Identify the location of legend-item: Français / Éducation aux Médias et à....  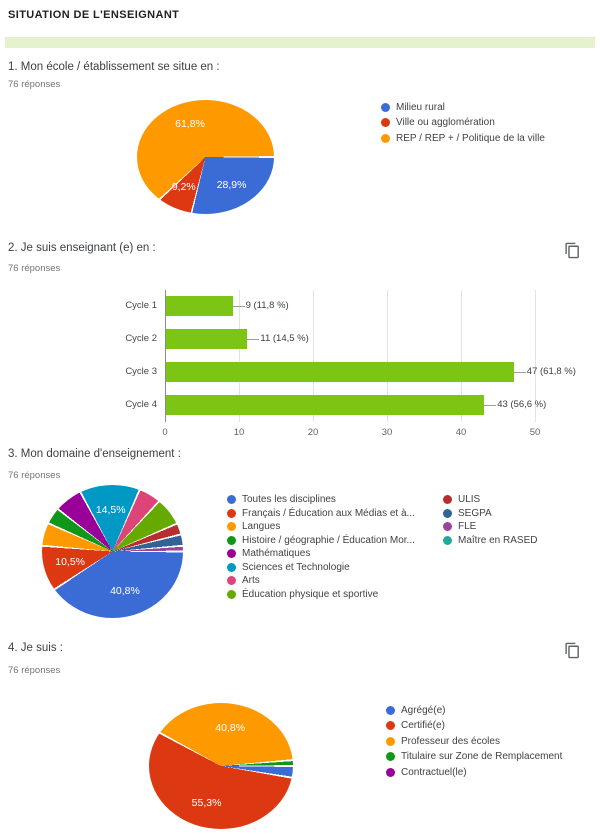
(321, 515).